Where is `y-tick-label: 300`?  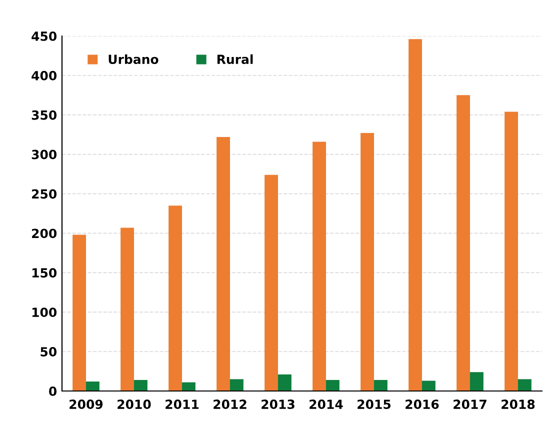 y-tick-label: 300 is located at coordinates (44, 155).